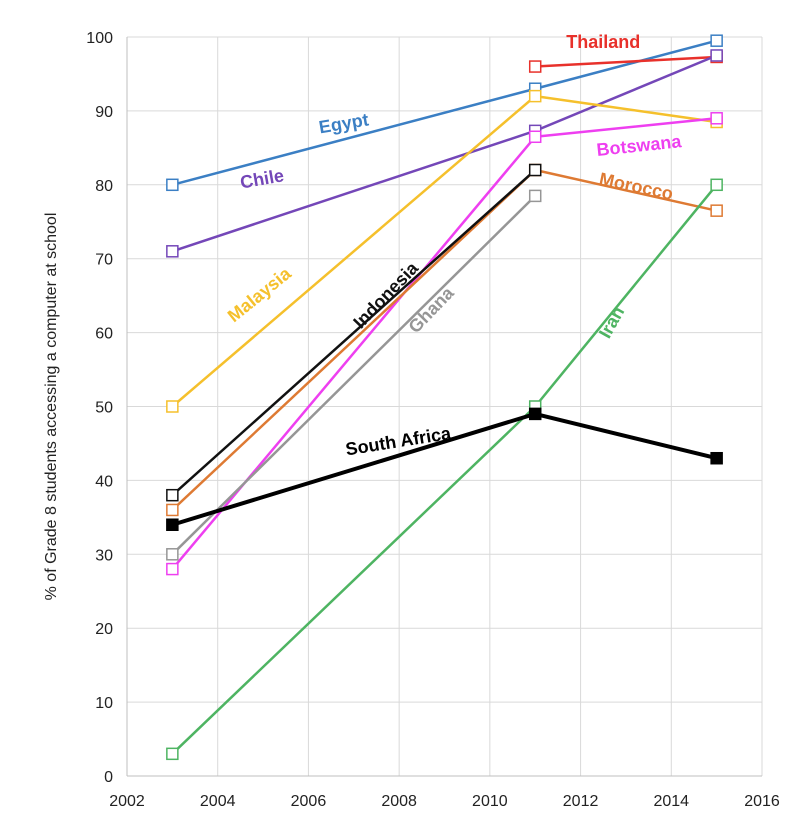 The width and height of the screenshot is (800, 840). What do you see at coordinates (104, 186) in the screenshot?
I see `y-tick-label-80: 80` at bounding box center [104, 186].